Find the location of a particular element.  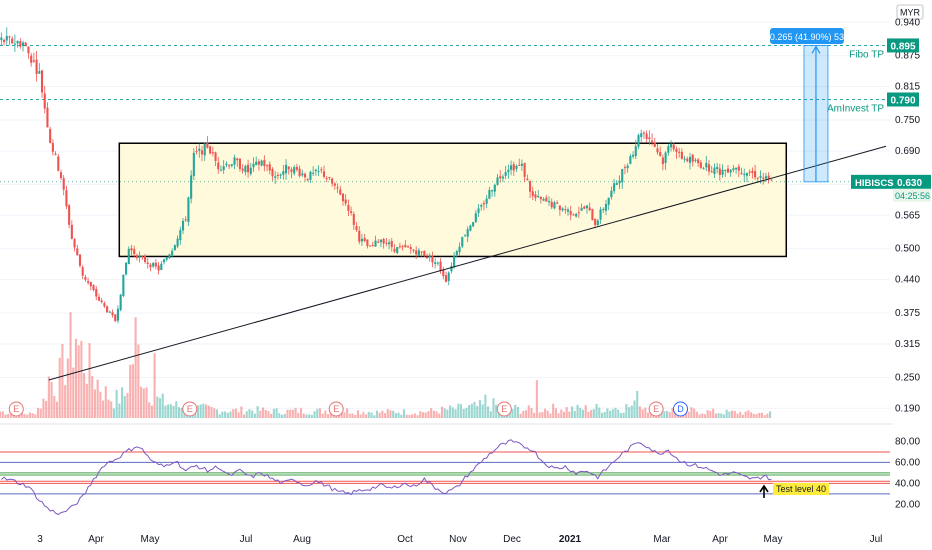

measure-tool: 0.265 (41.90%) 53 is located at coordinates (807, 105).